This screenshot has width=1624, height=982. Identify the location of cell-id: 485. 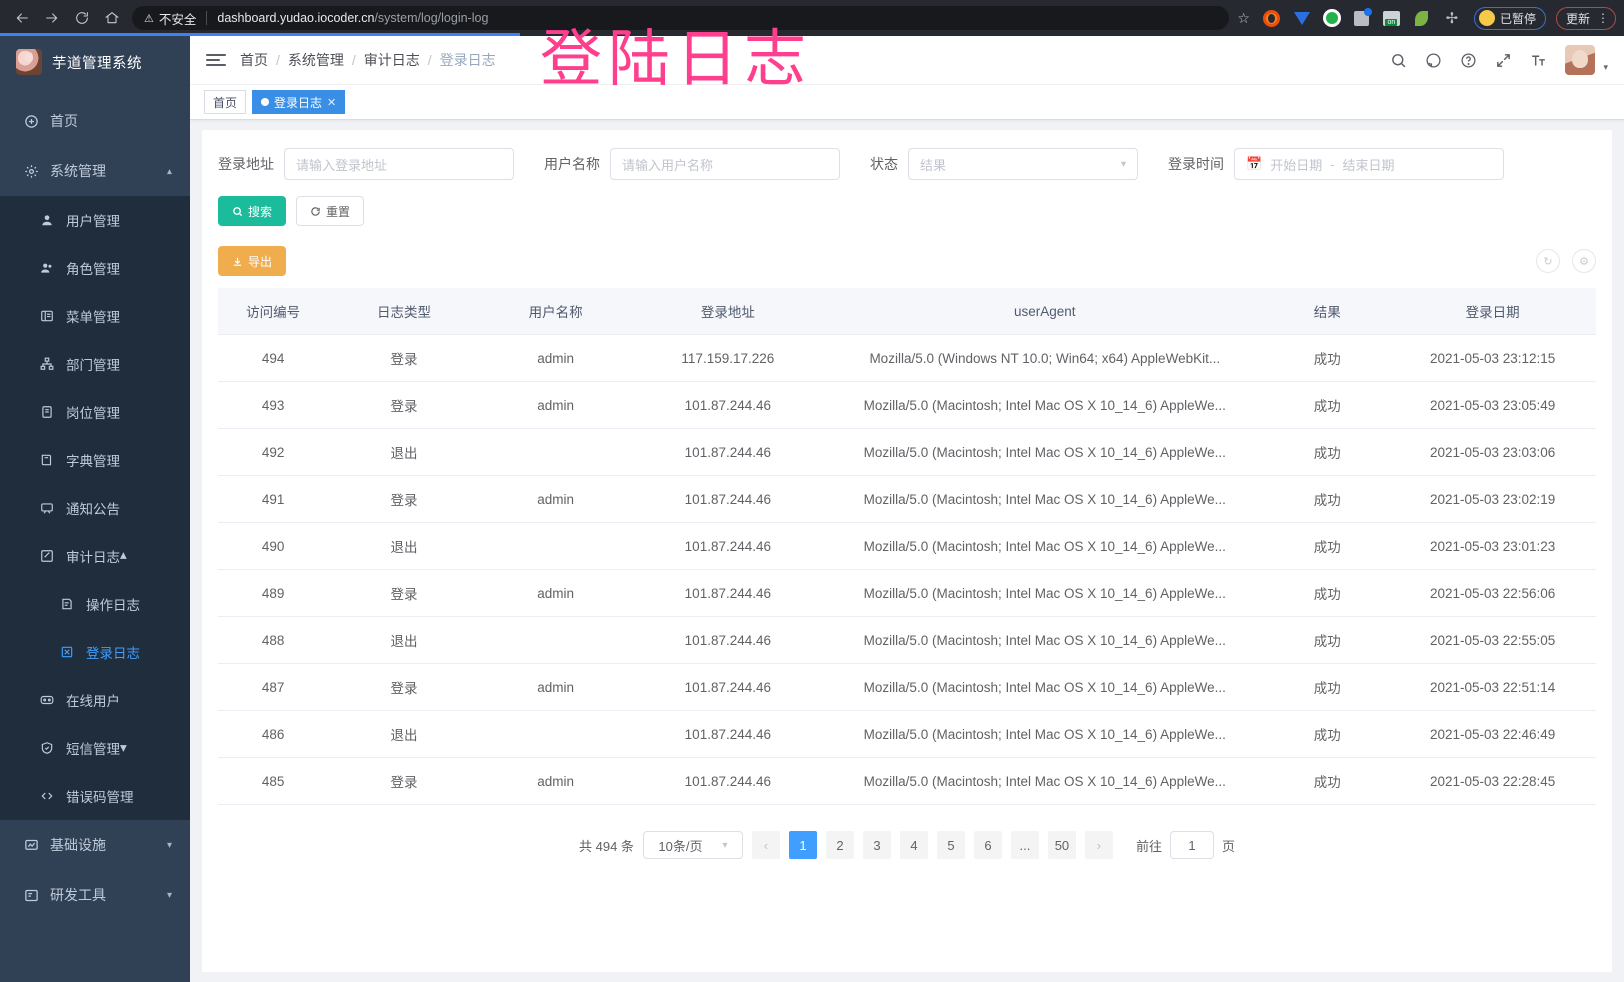
(273, 781).